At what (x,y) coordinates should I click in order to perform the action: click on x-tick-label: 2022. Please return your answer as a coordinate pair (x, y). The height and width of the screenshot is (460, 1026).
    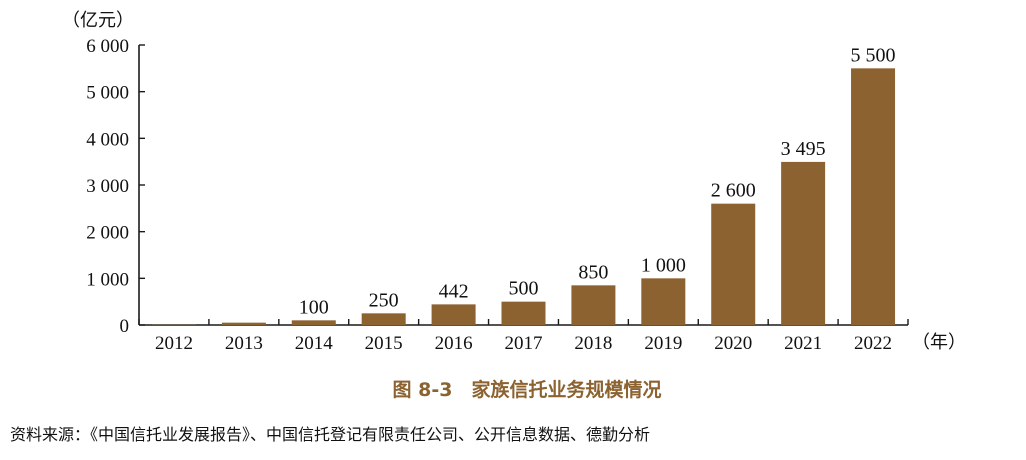
    Looking at the image, I should click on (873, 343).